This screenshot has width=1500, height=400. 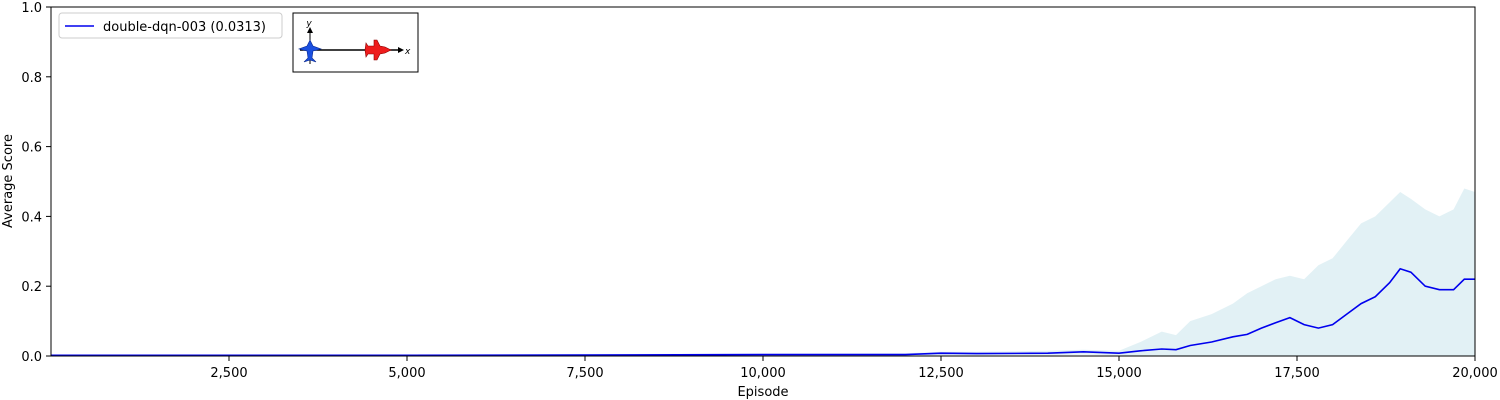 What do you see at coordinates (31, 287) in the screenshot?
I see `y-tick-label: 0.2` at bounding box center [31, 287].